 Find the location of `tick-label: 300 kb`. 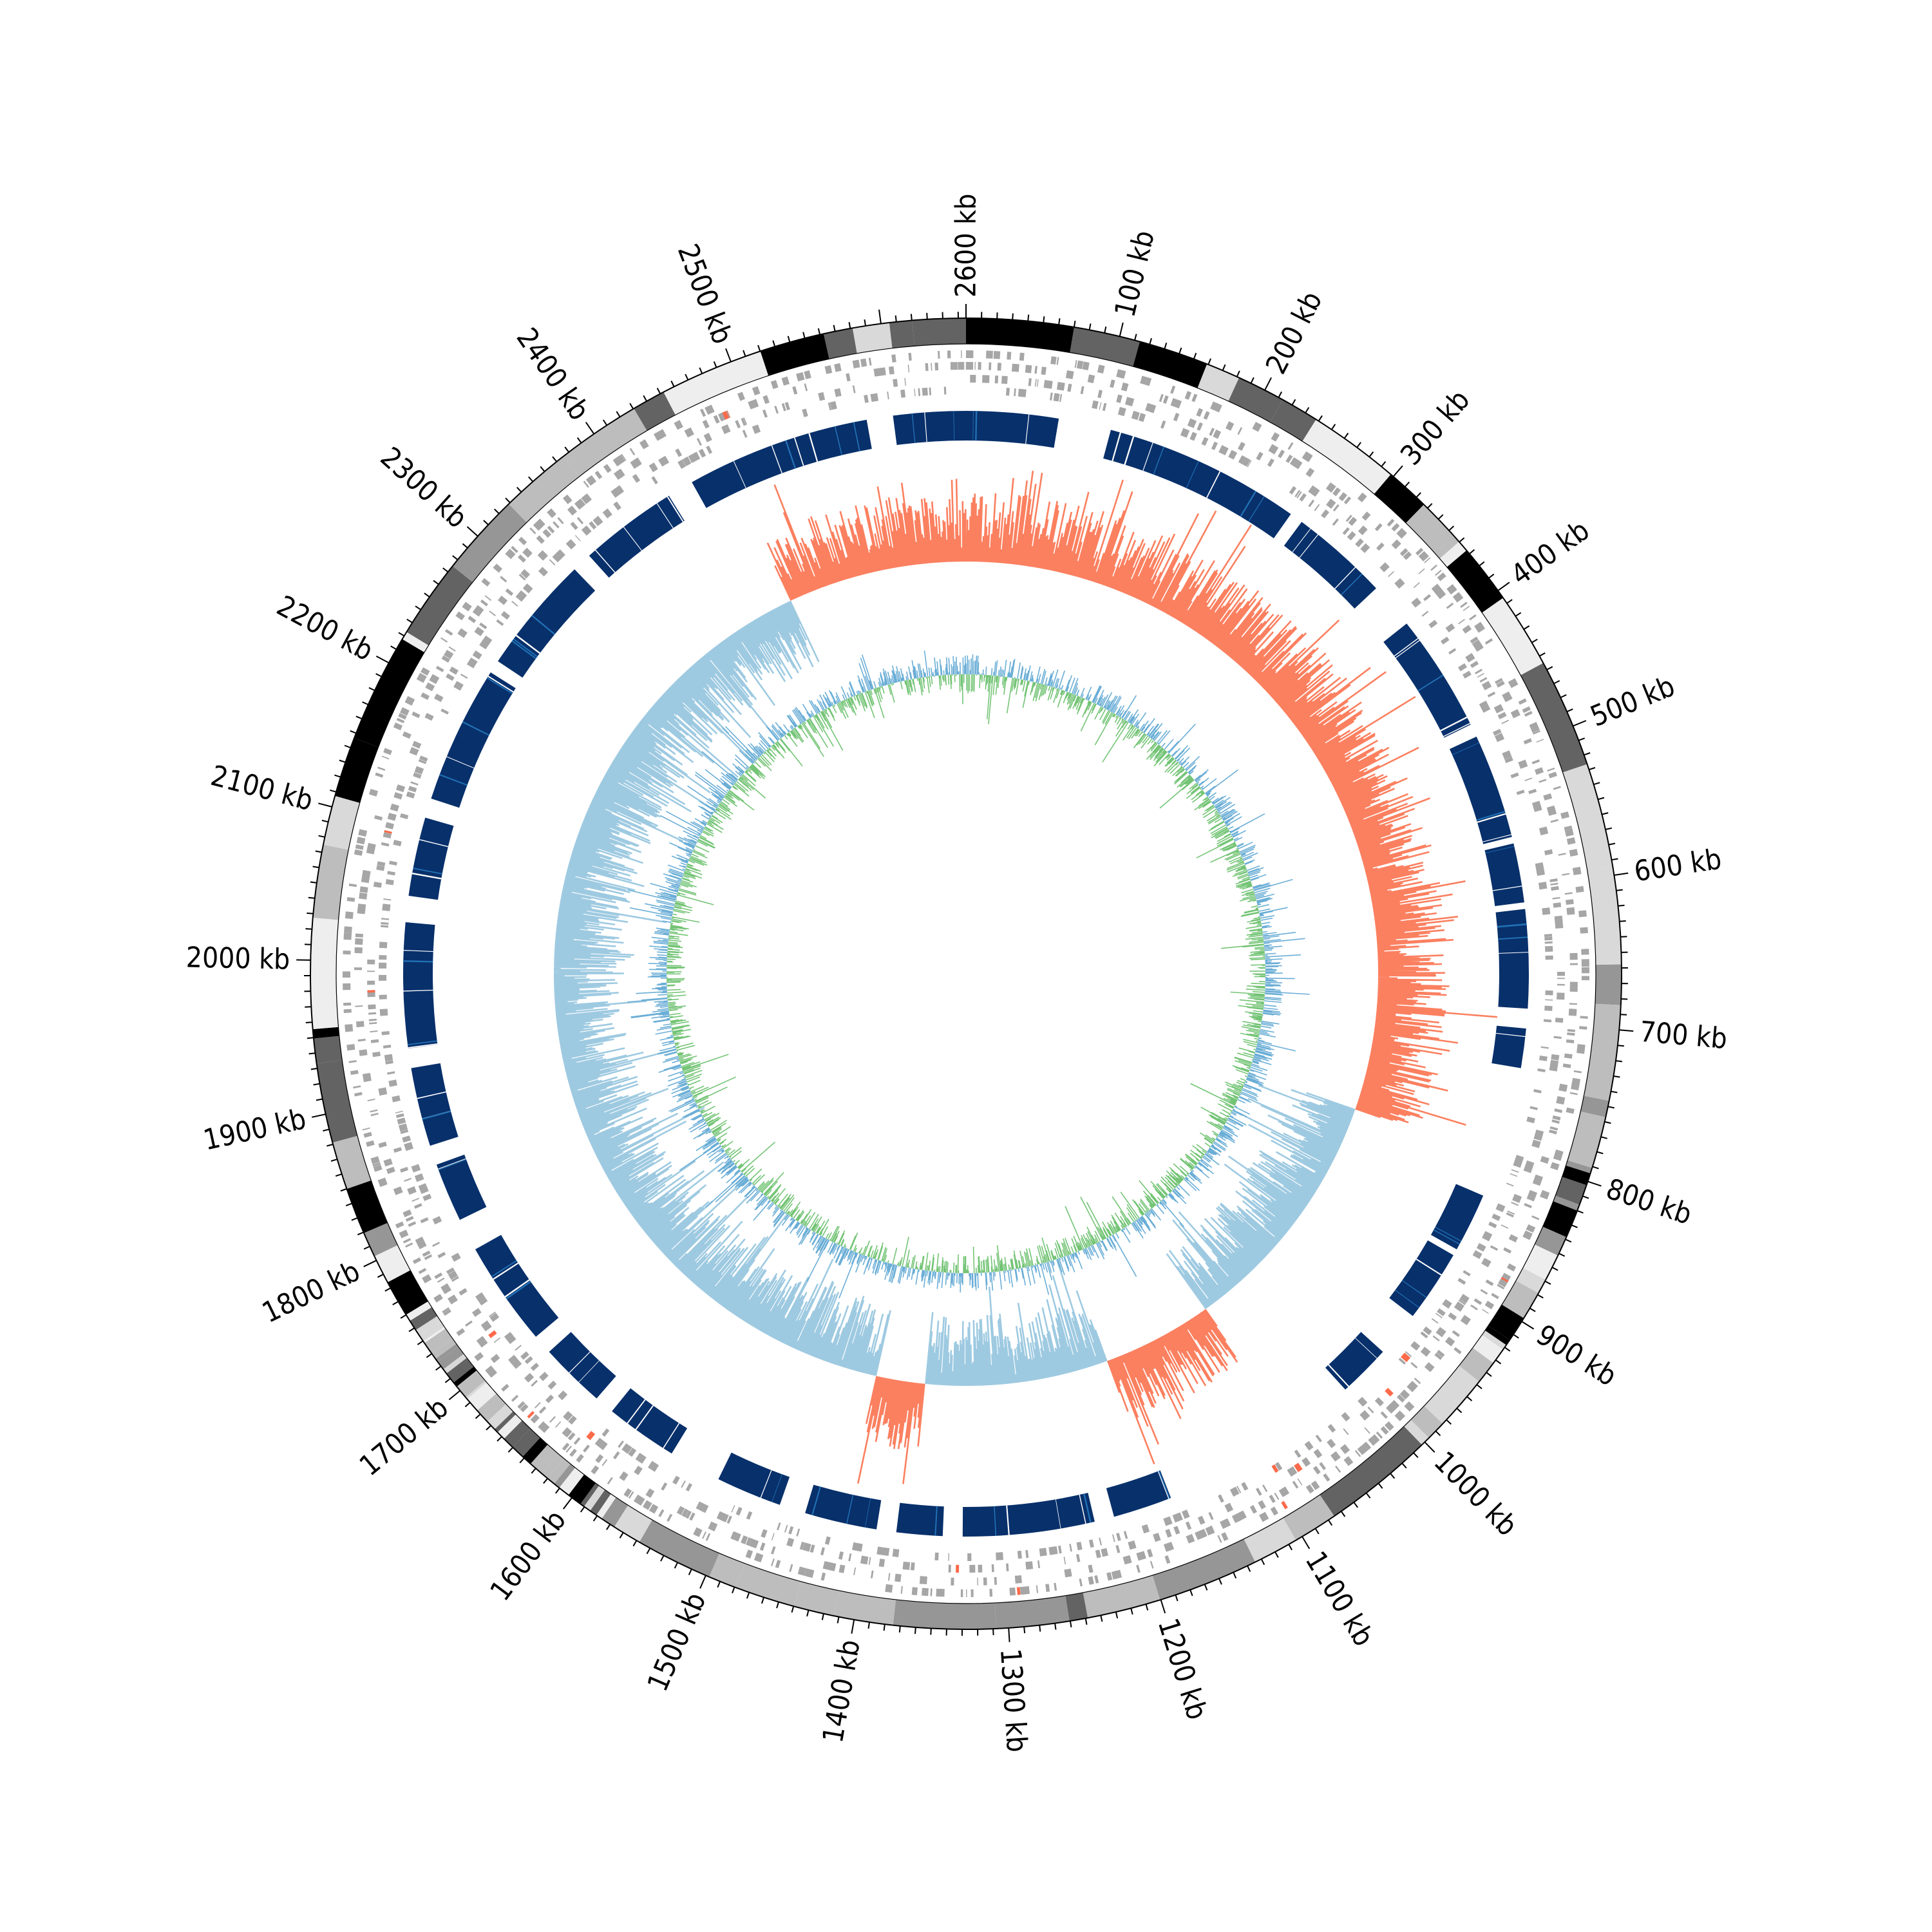

tick-label: 300 kb is located at coordinates (1435, 428).